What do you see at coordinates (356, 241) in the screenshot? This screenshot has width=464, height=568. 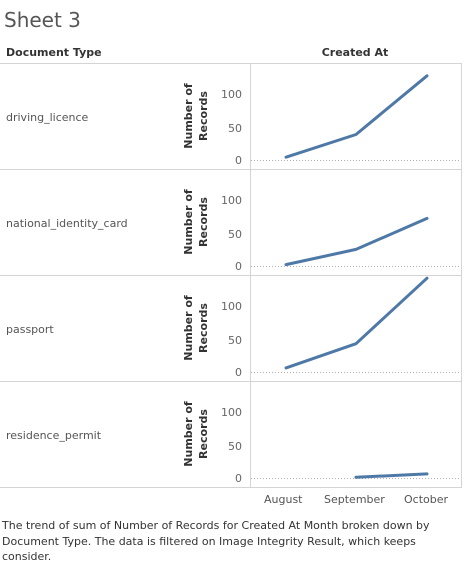 I see `series-line-national-identity-card` at bounding box center [356, 241].